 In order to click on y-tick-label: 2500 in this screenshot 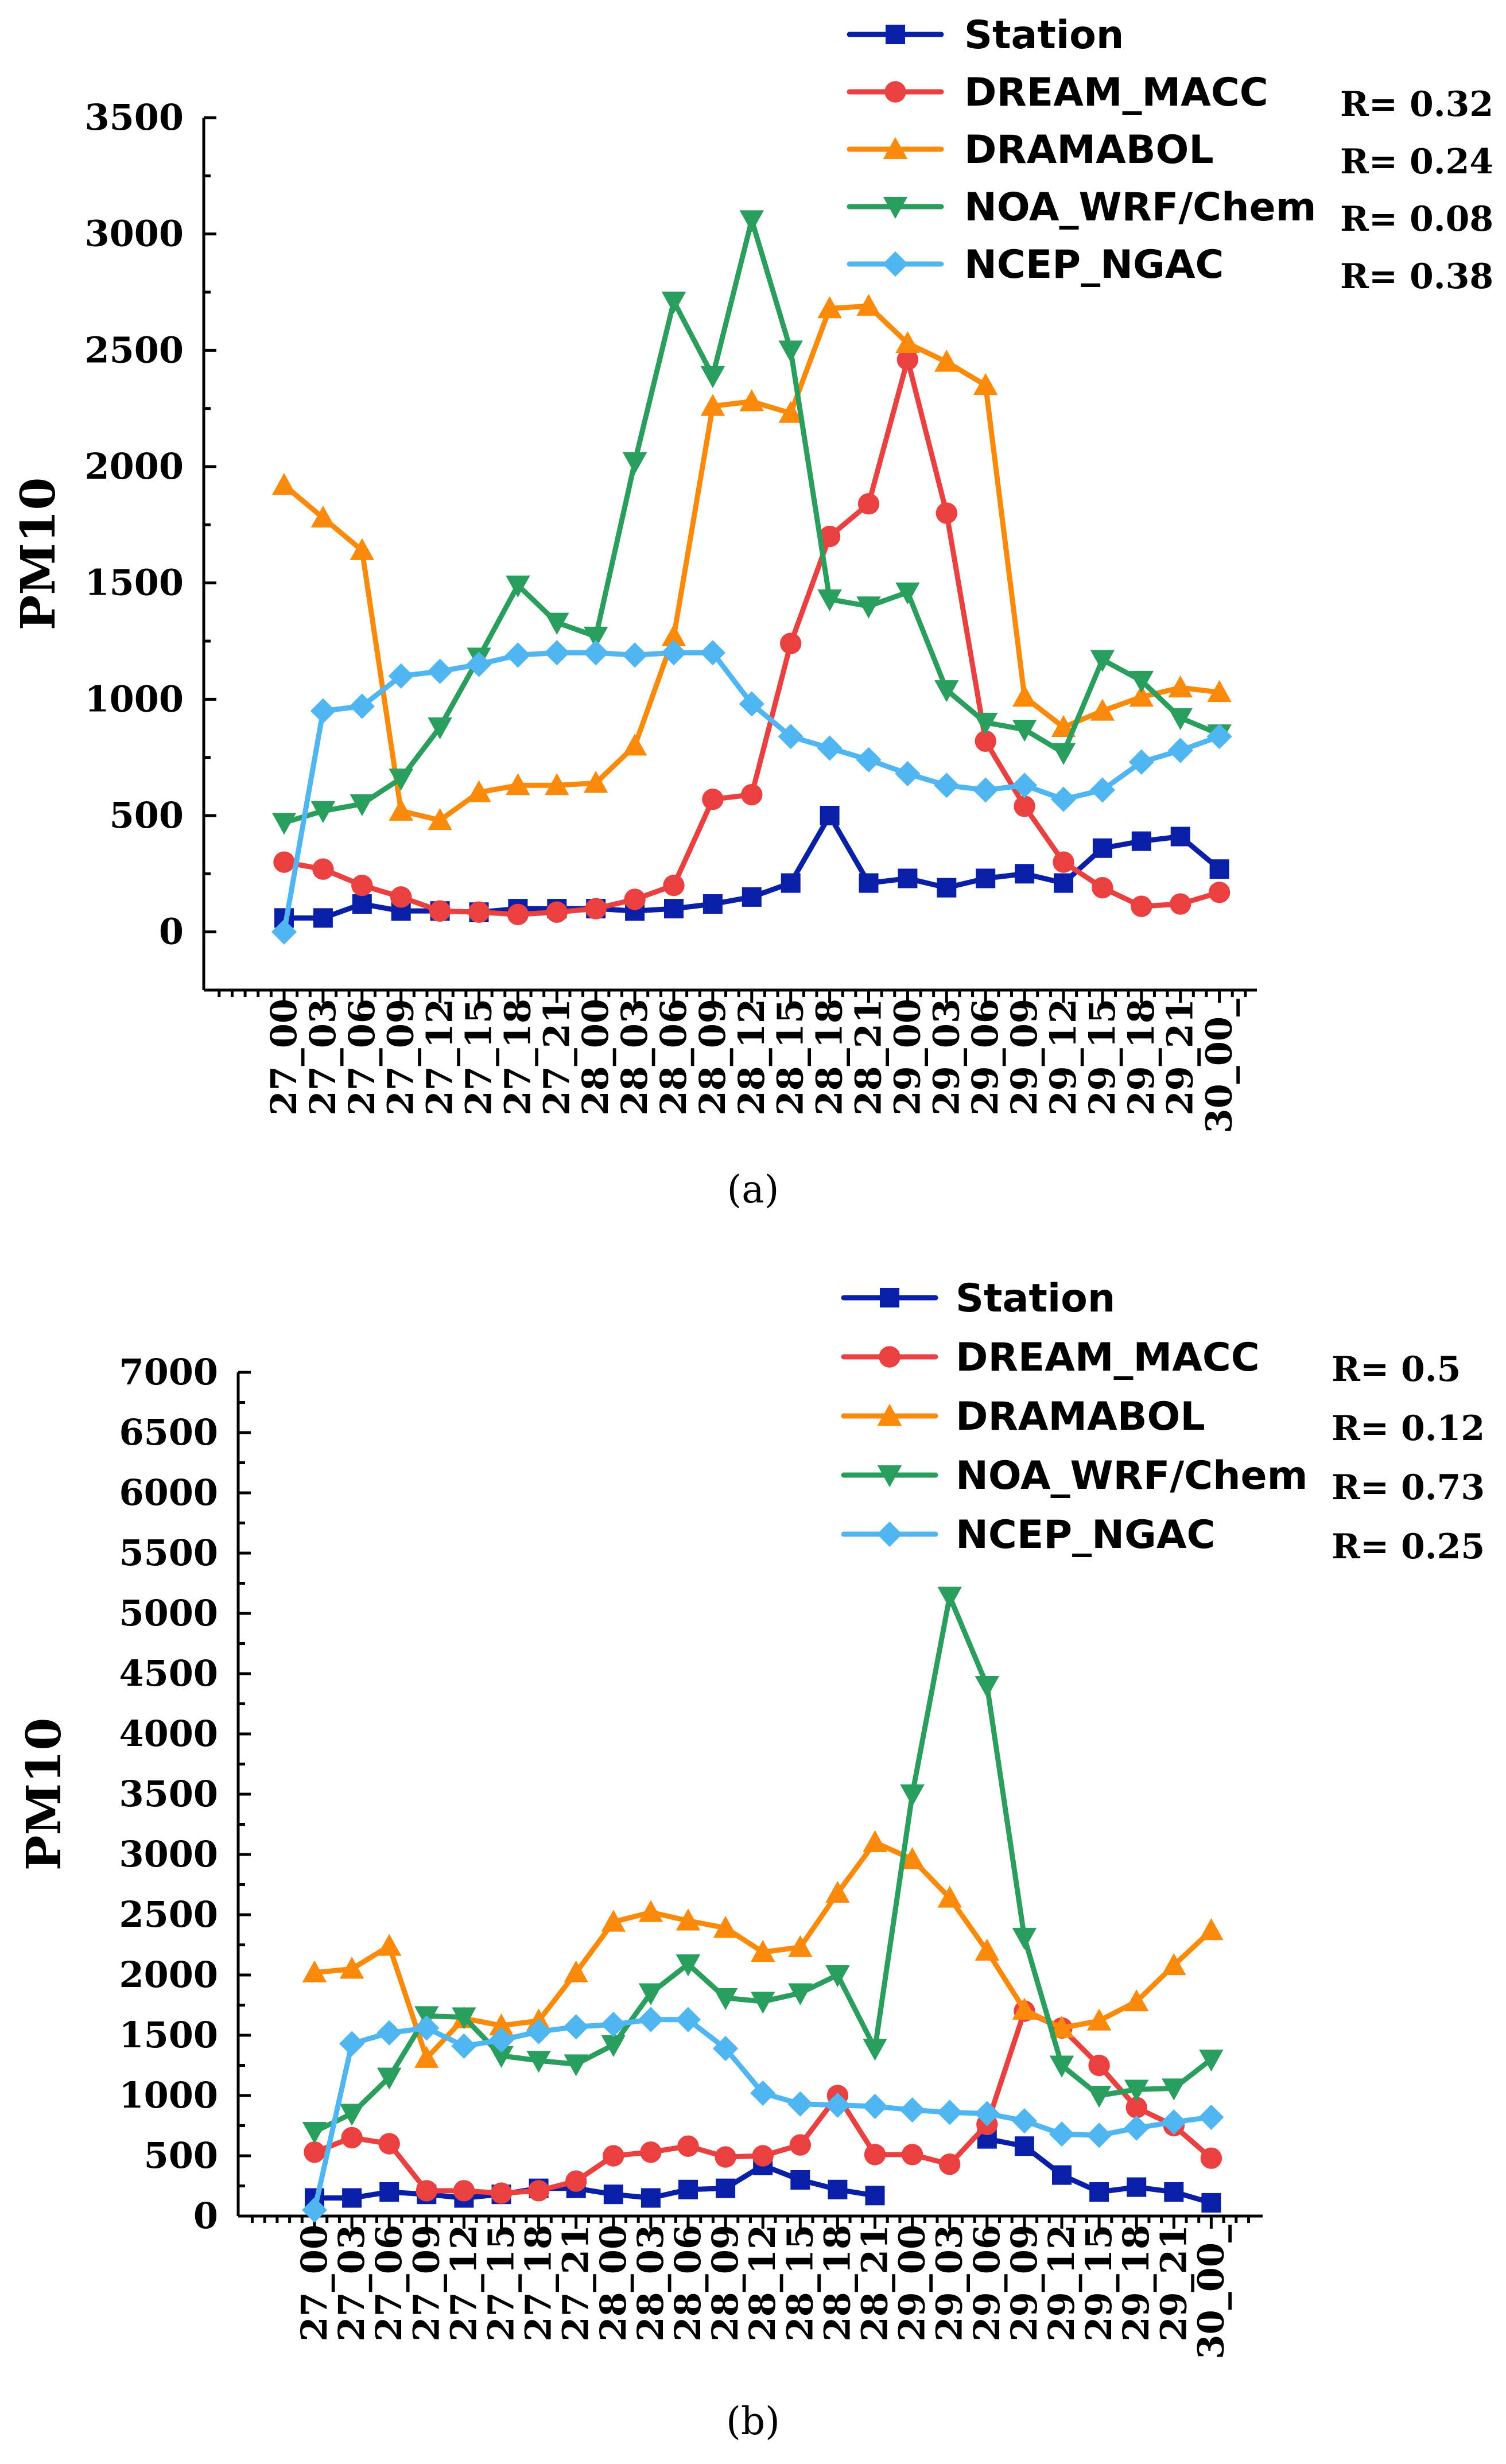, I will do `click(168, 1914)`.